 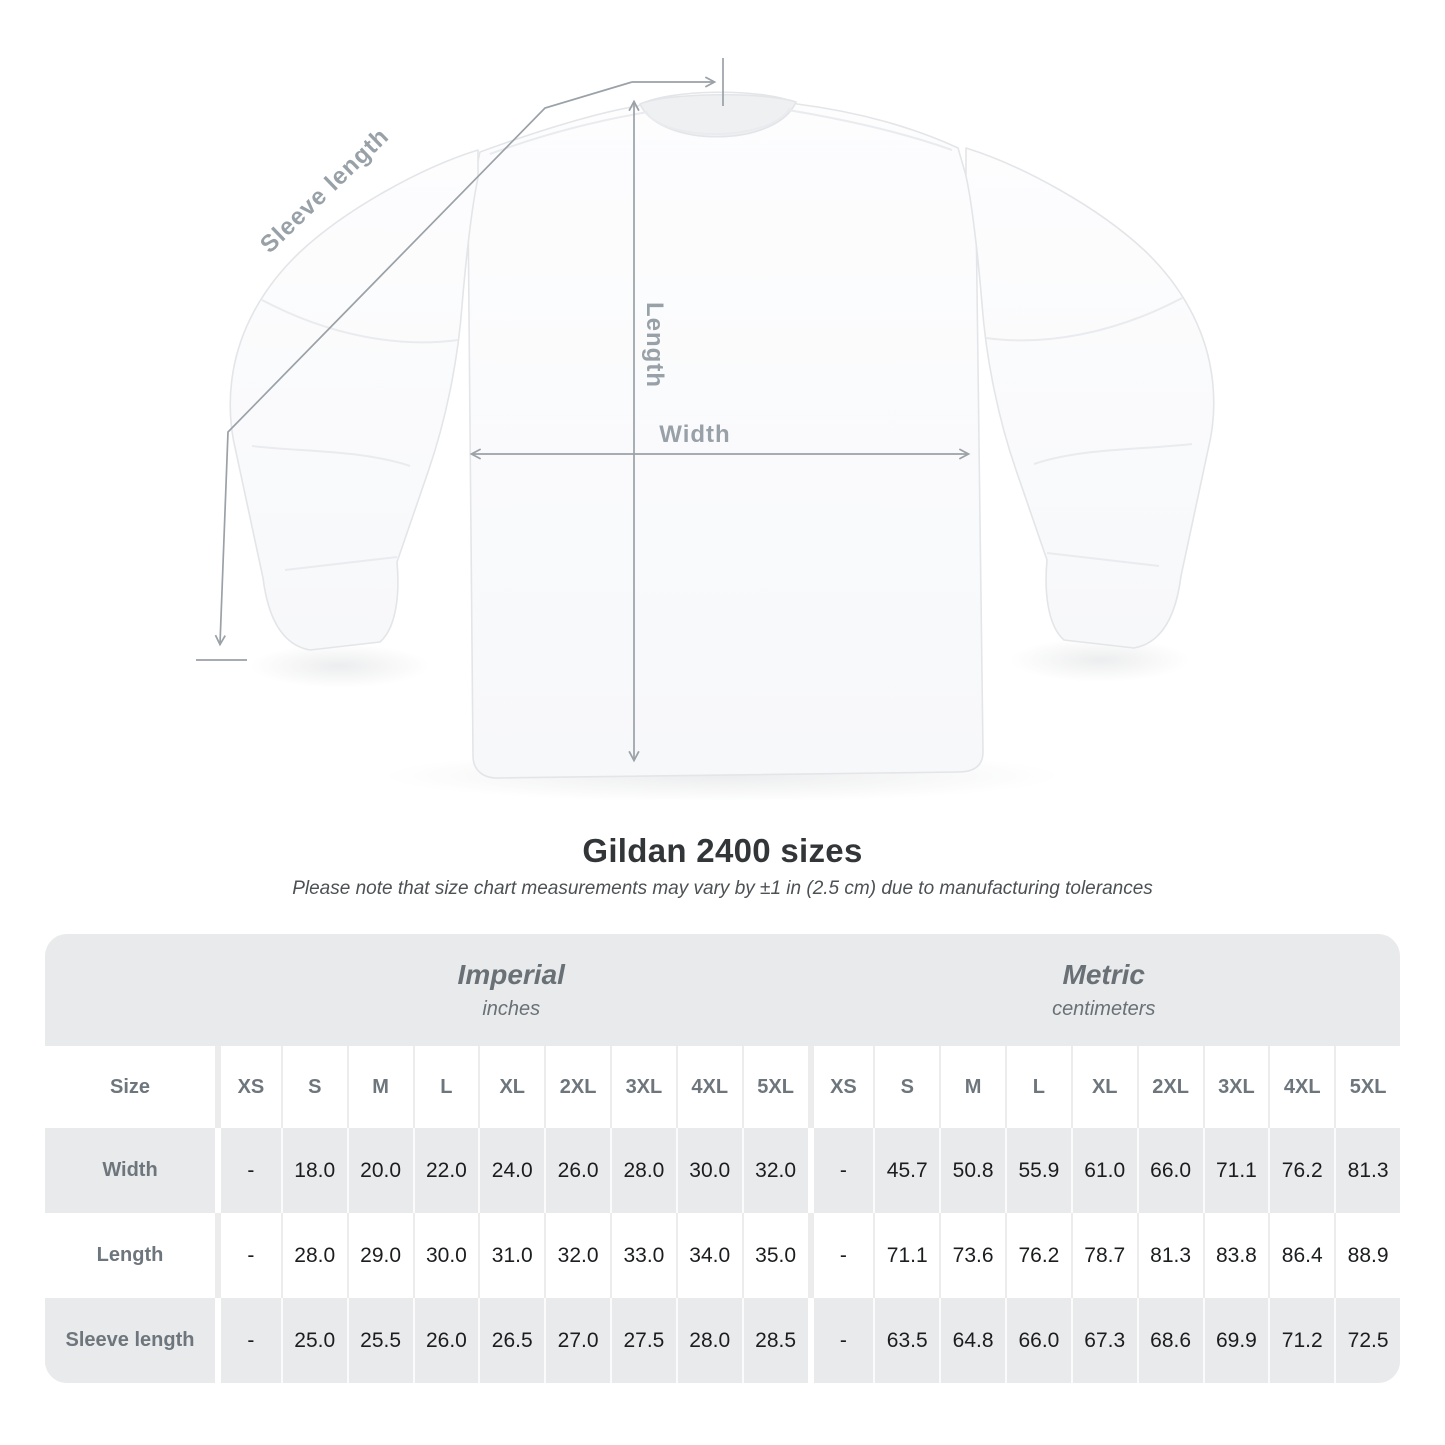 I want to click on value-metric-3xl: 83.8, so click(x=1235, y=1255).